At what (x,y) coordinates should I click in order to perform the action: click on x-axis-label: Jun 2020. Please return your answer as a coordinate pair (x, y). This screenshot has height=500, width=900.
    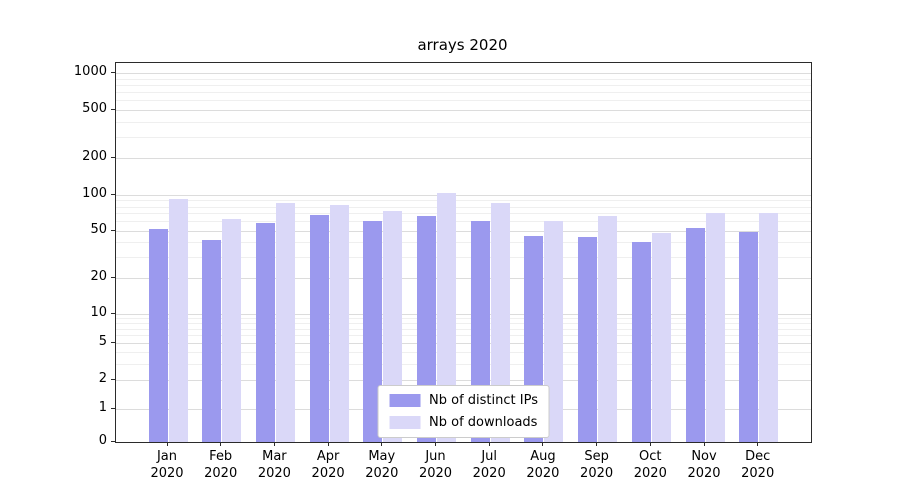
    Looking at the image, I should click on (435, 465).